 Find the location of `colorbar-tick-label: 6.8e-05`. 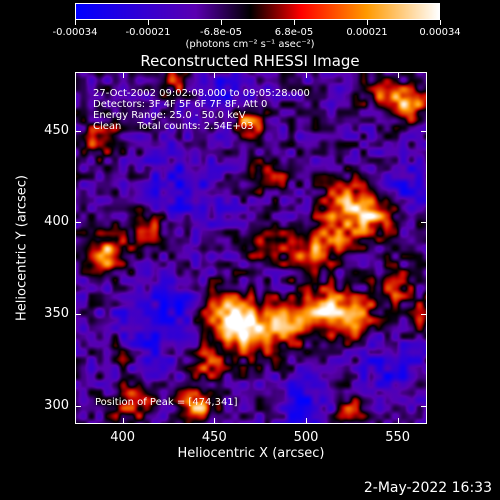

colorbar-tick-label: 6.8e-05 is located at coordinates (294, 32).